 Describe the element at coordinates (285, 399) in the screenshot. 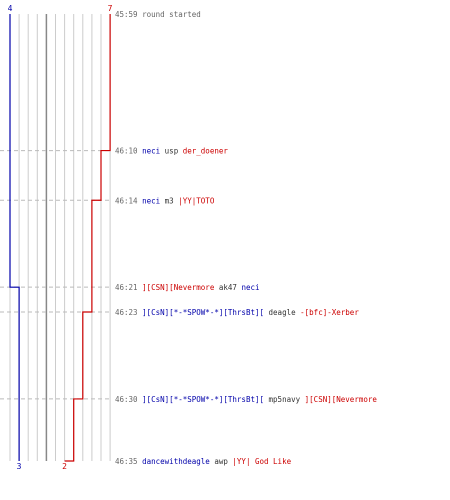

I see `event-weapon: mp5navy` at that location.